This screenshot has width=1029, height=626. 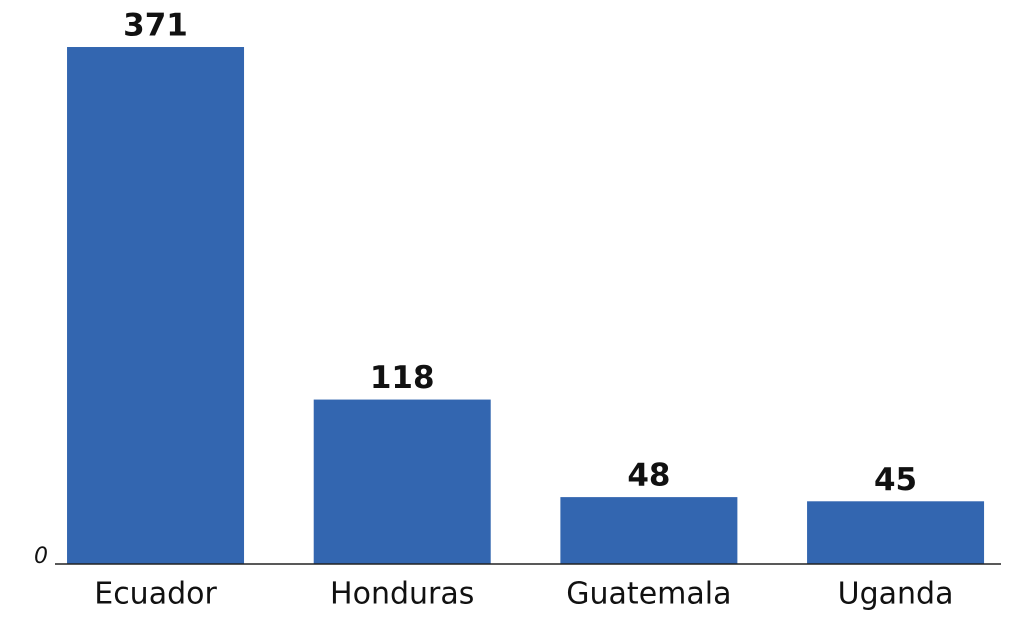 What do you see at coordinates (402, 378) in the screenshot?
I see `value-label: 118` at bounding box center [402, 378].